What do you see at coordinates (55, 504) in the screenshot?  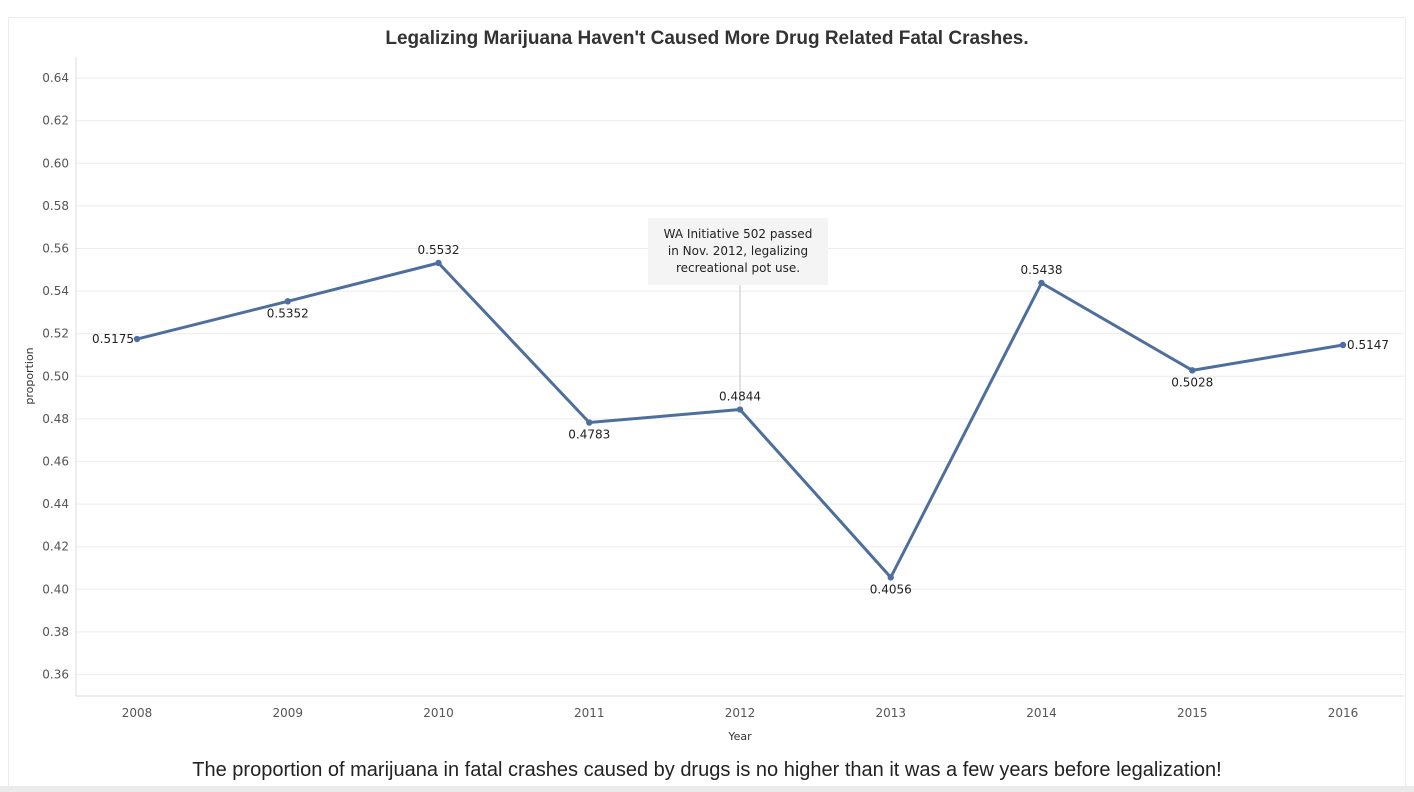 I see `y-tick-label: 0.44` at bounding box center [55, 504].